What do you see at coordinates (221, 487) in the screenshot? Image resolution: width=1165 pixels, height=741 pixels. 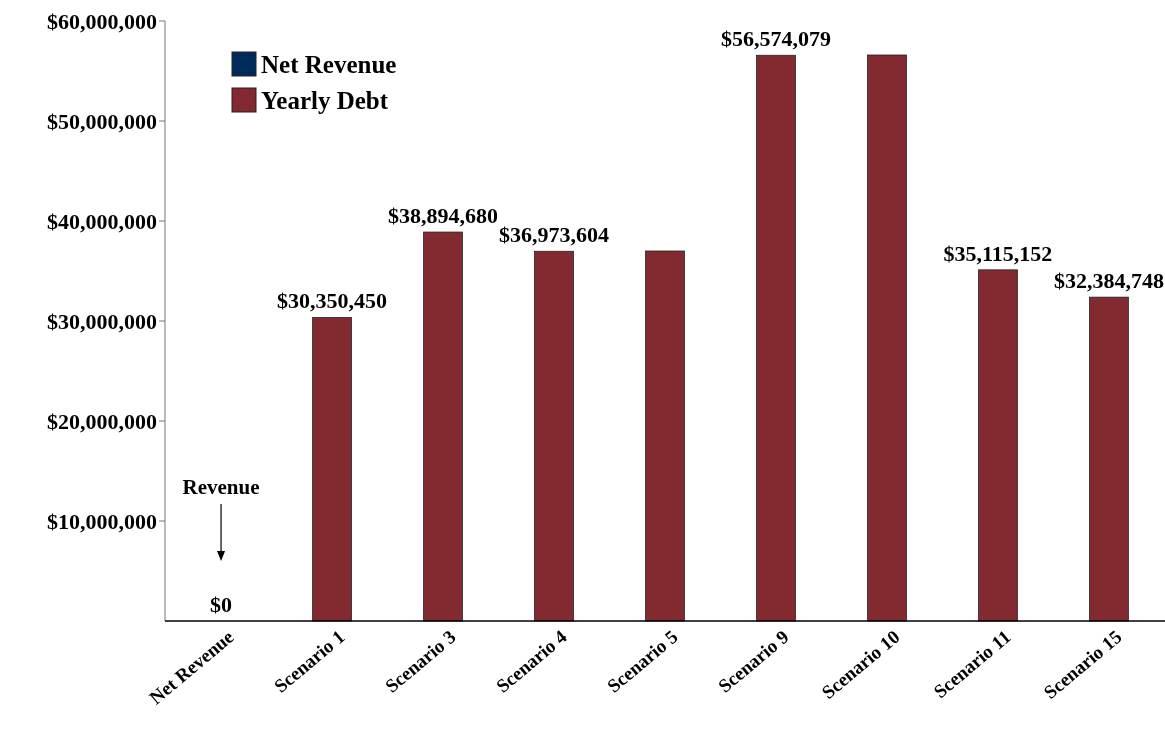 I see `annotation: Revenue` at bounding box center [221, 487].